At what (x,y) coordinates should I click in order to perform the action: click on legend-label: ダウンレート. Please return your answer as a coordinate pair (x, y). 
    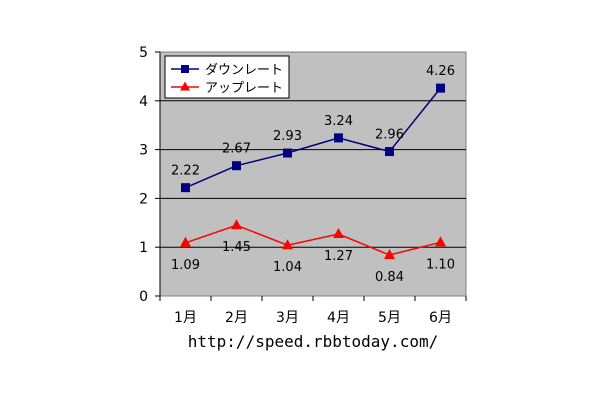
    Looking at the image, I should click on (244, 70).